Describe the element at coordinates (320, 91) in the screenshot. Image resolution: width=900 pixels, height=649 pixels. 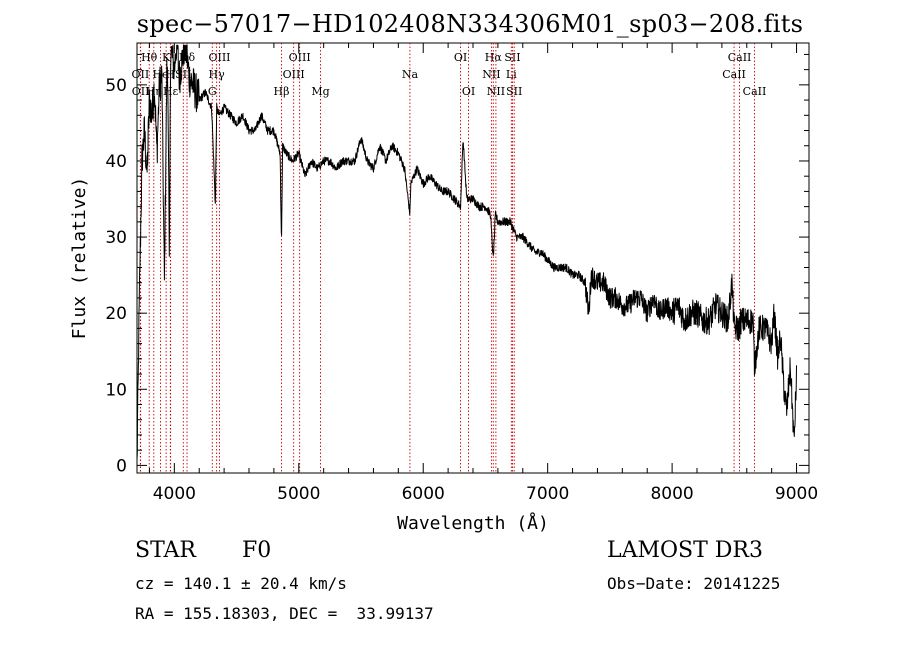
I see `line-label: Mg` at that location.